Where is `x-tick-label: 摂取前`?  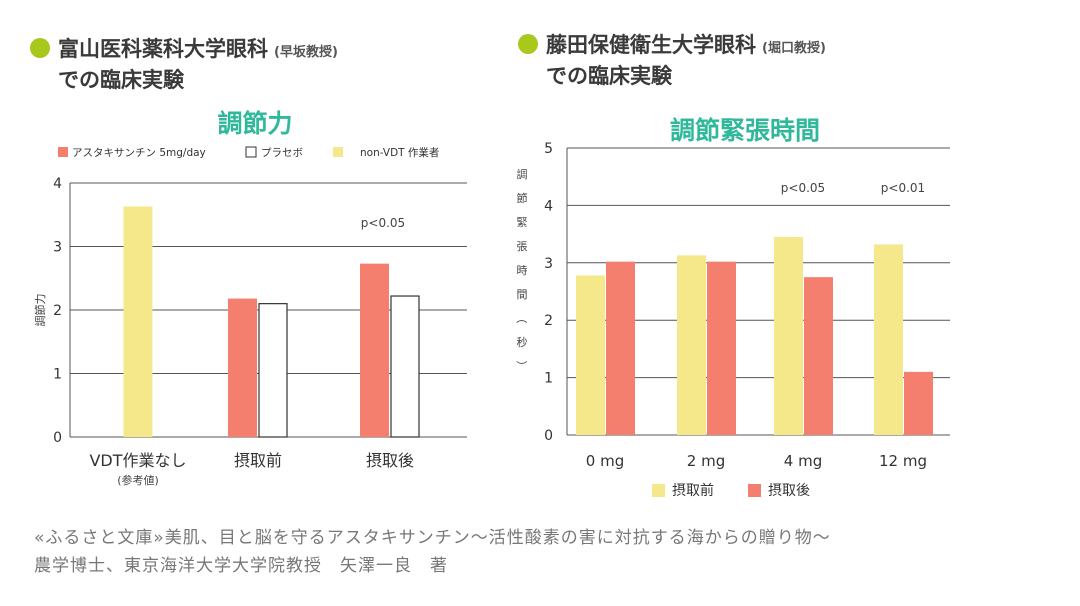
x-tick-label: 摂取前 is located at coordinates (258, 460).